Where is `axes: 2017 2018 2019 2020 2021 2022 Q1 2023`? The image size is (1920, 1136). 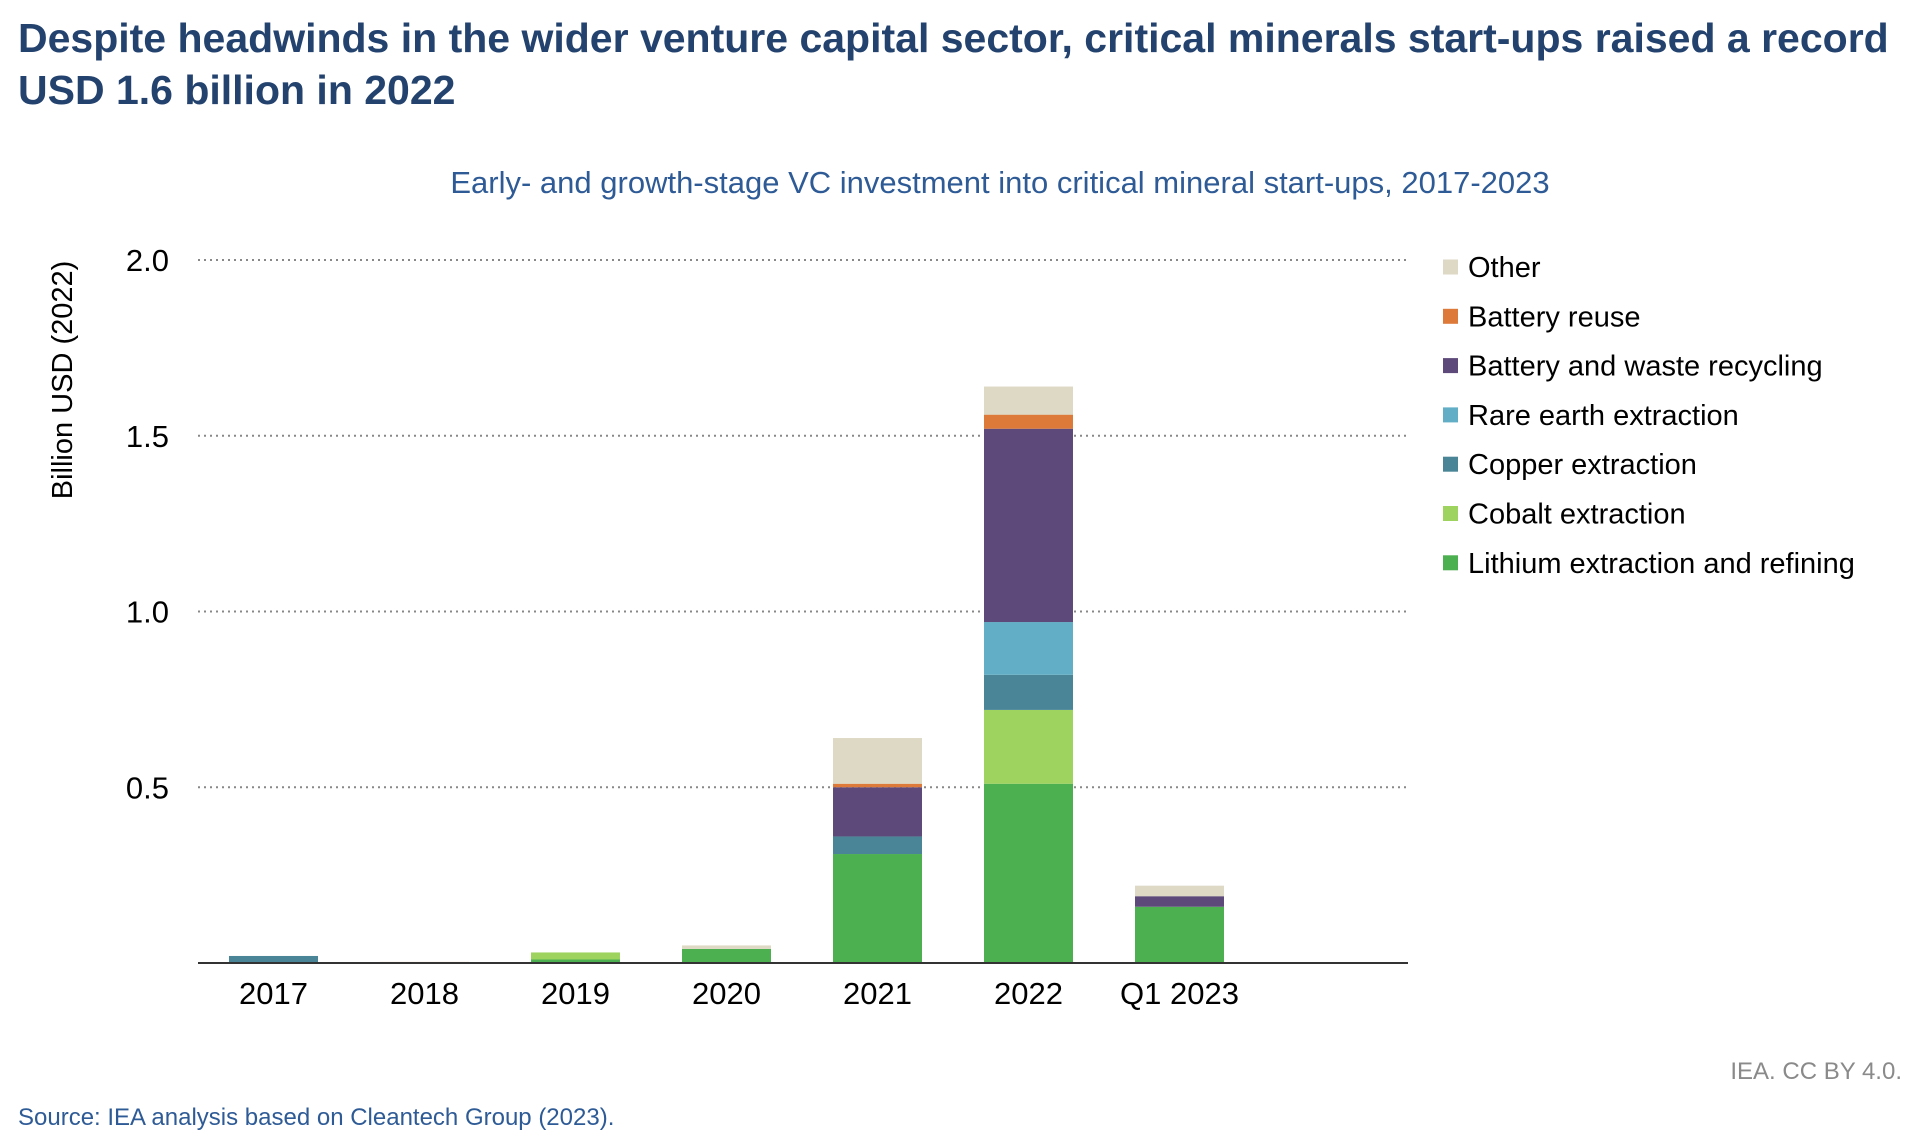 axes: 2017 2018 2019 2020 2021 2022 Q1 2023 is located at coordinates (803, 986).